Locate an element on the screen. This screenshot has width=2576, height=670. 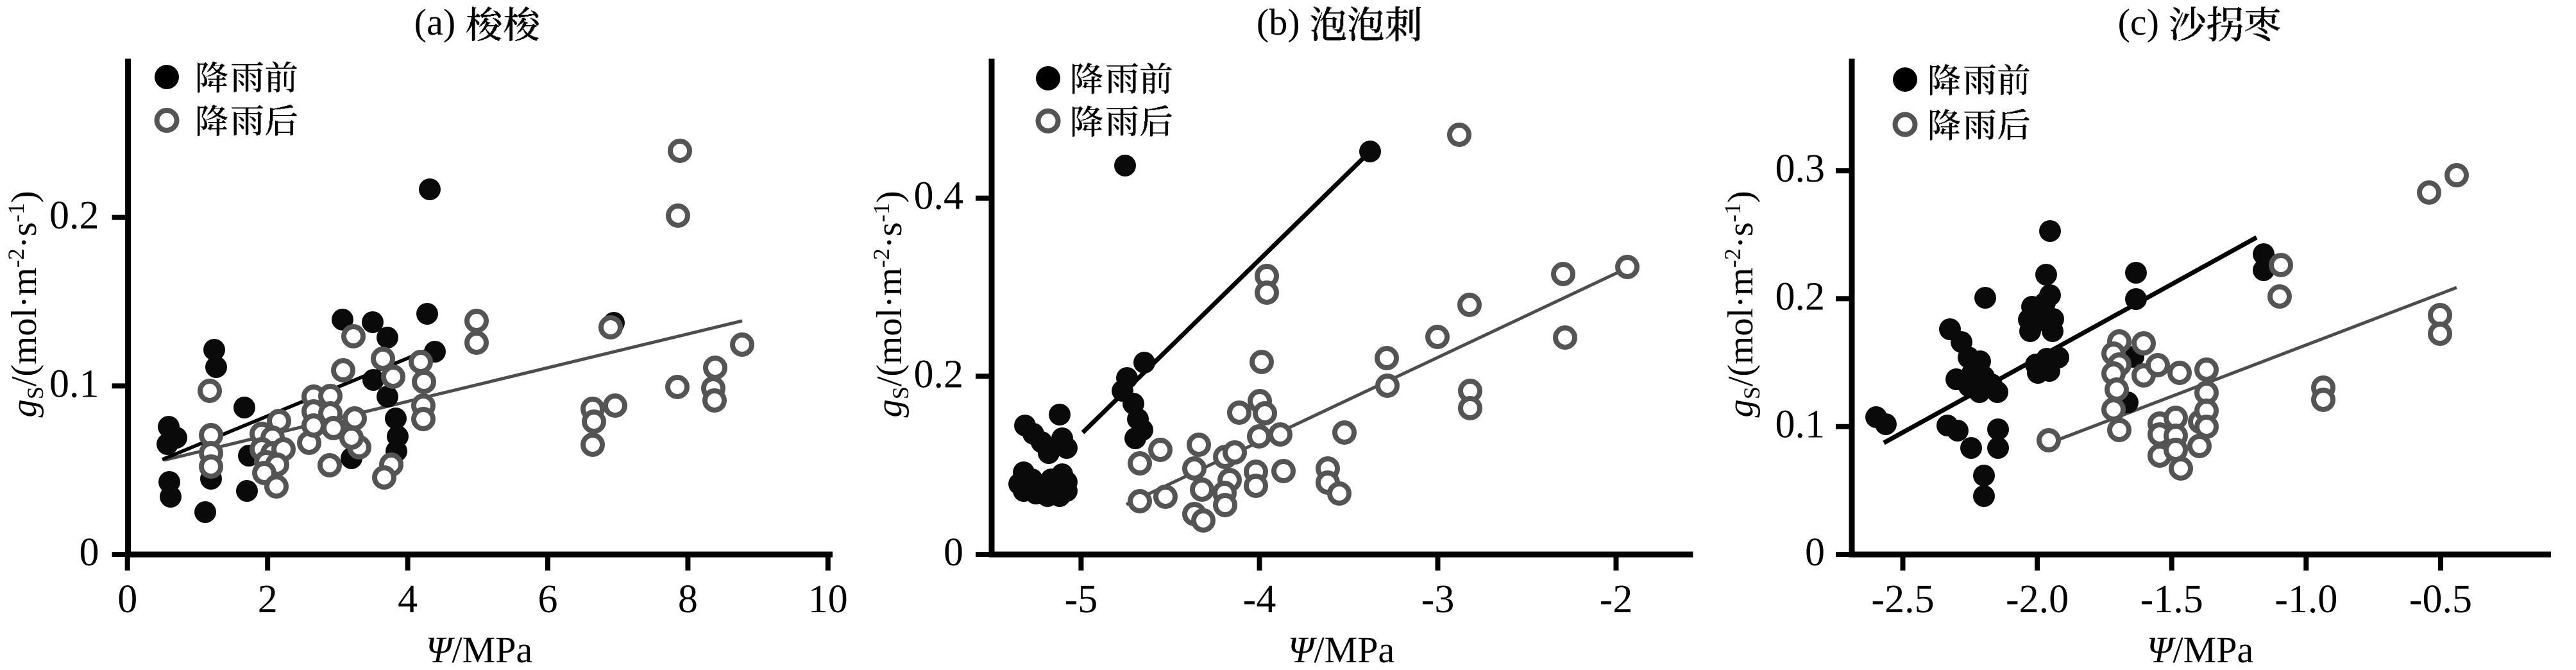
svg-text: (a) is located at coordinates (434, 22).